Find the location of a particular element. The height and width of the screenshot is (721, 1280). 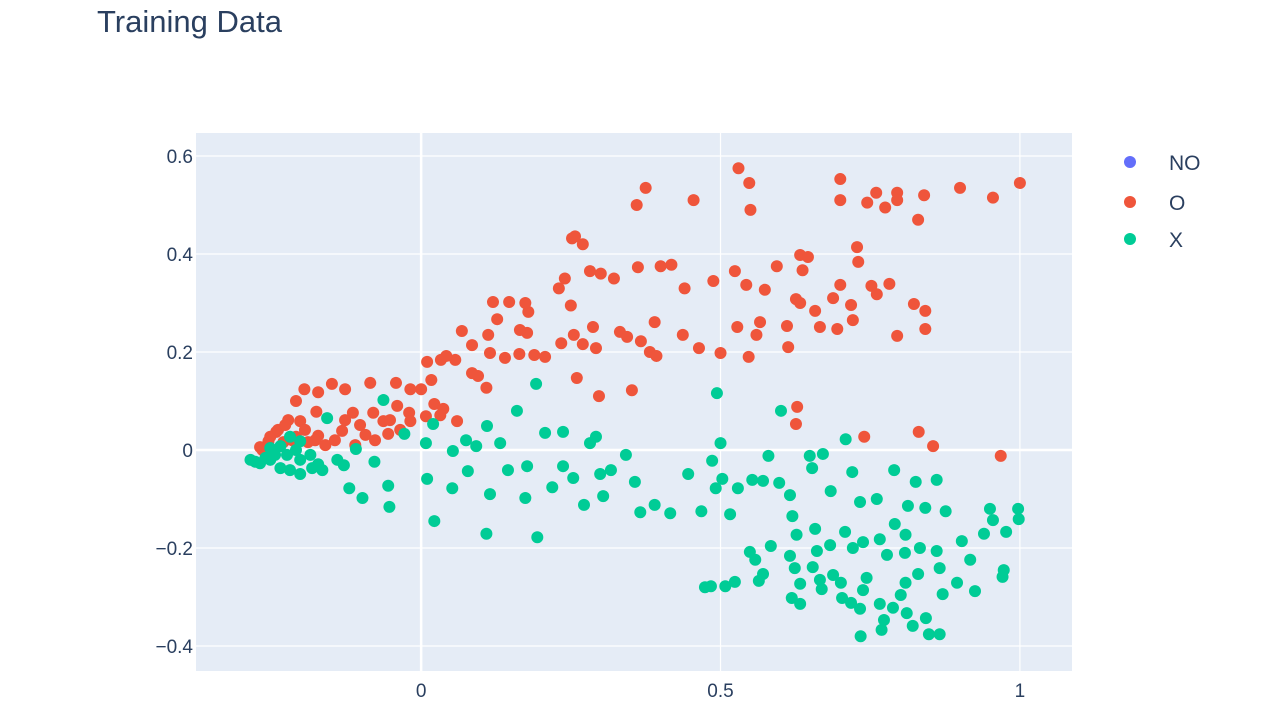

legend-item-o: O is located at coordinates (1154, 203).